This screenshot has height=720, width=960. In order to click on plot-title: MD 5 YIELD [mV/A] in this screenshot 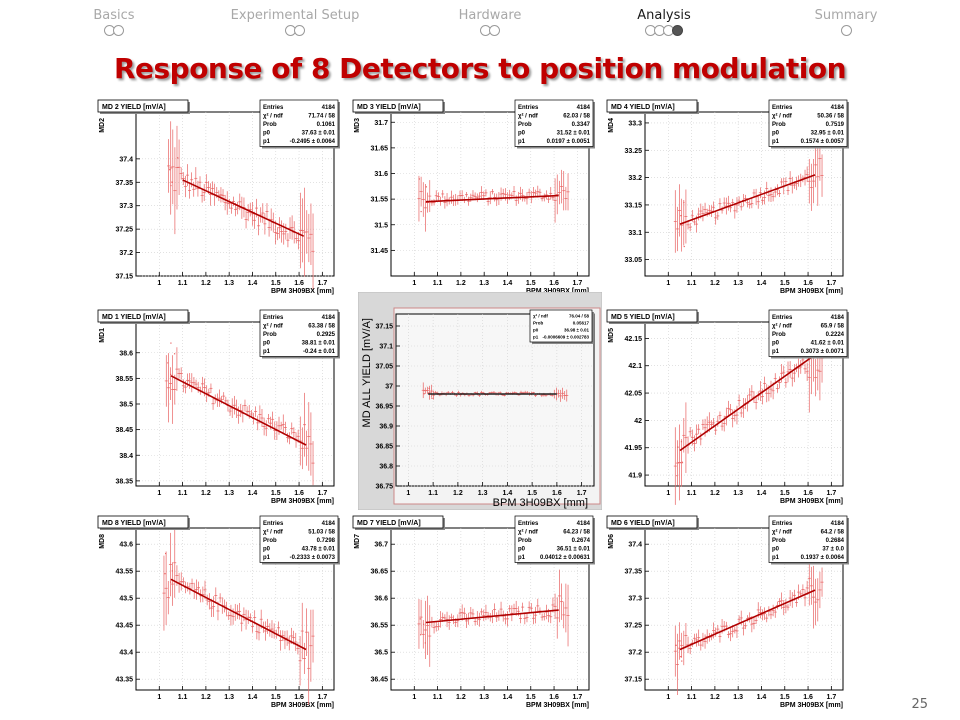, I will do `click(643, 317)`.